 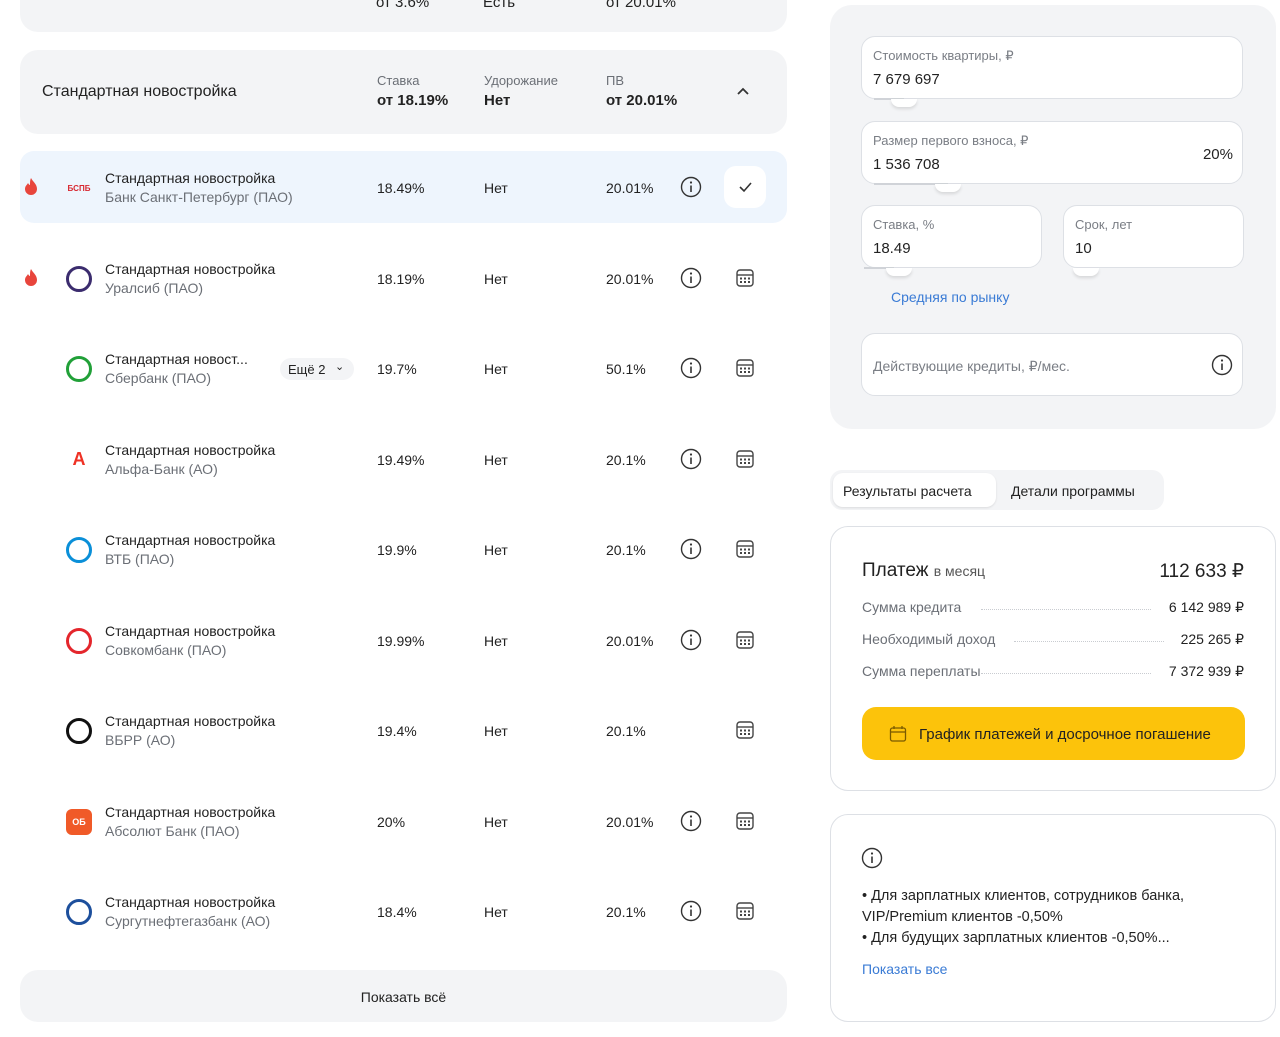 What do you see at coordinates (401, 640) in the screenshot?
I see `rate: 19.99%` at bounding box center [401, 640].